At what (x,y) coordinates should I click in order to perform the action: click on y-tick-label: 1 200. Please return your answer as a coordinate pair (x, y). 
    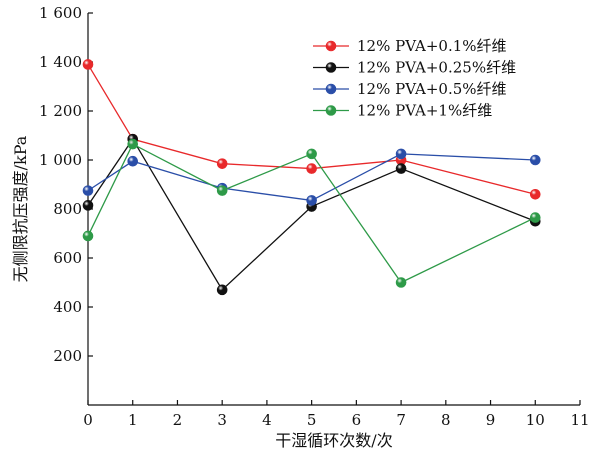
    Looking at the image, I should click on (60, 111).